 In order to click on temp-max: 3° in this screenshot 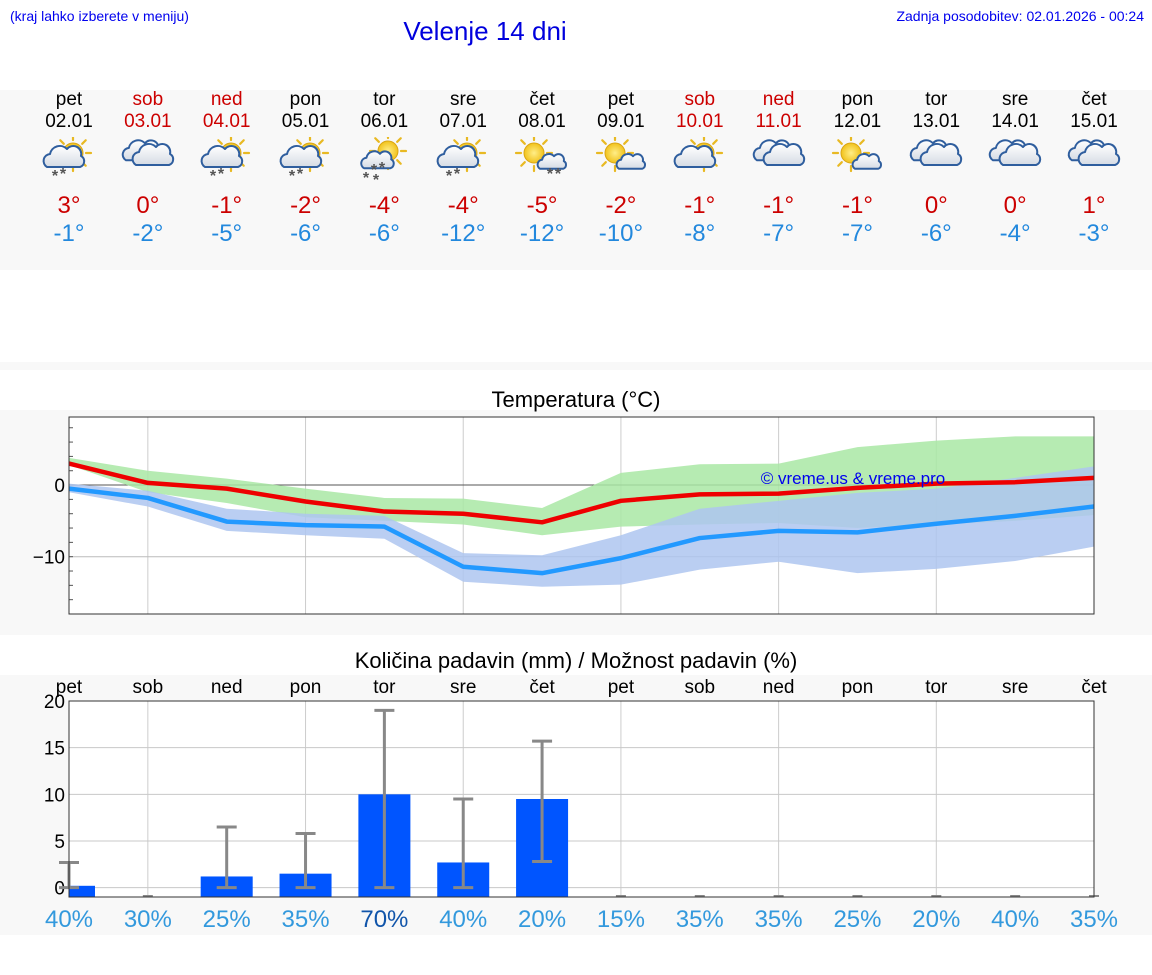, I will do `click(69, 205)`.